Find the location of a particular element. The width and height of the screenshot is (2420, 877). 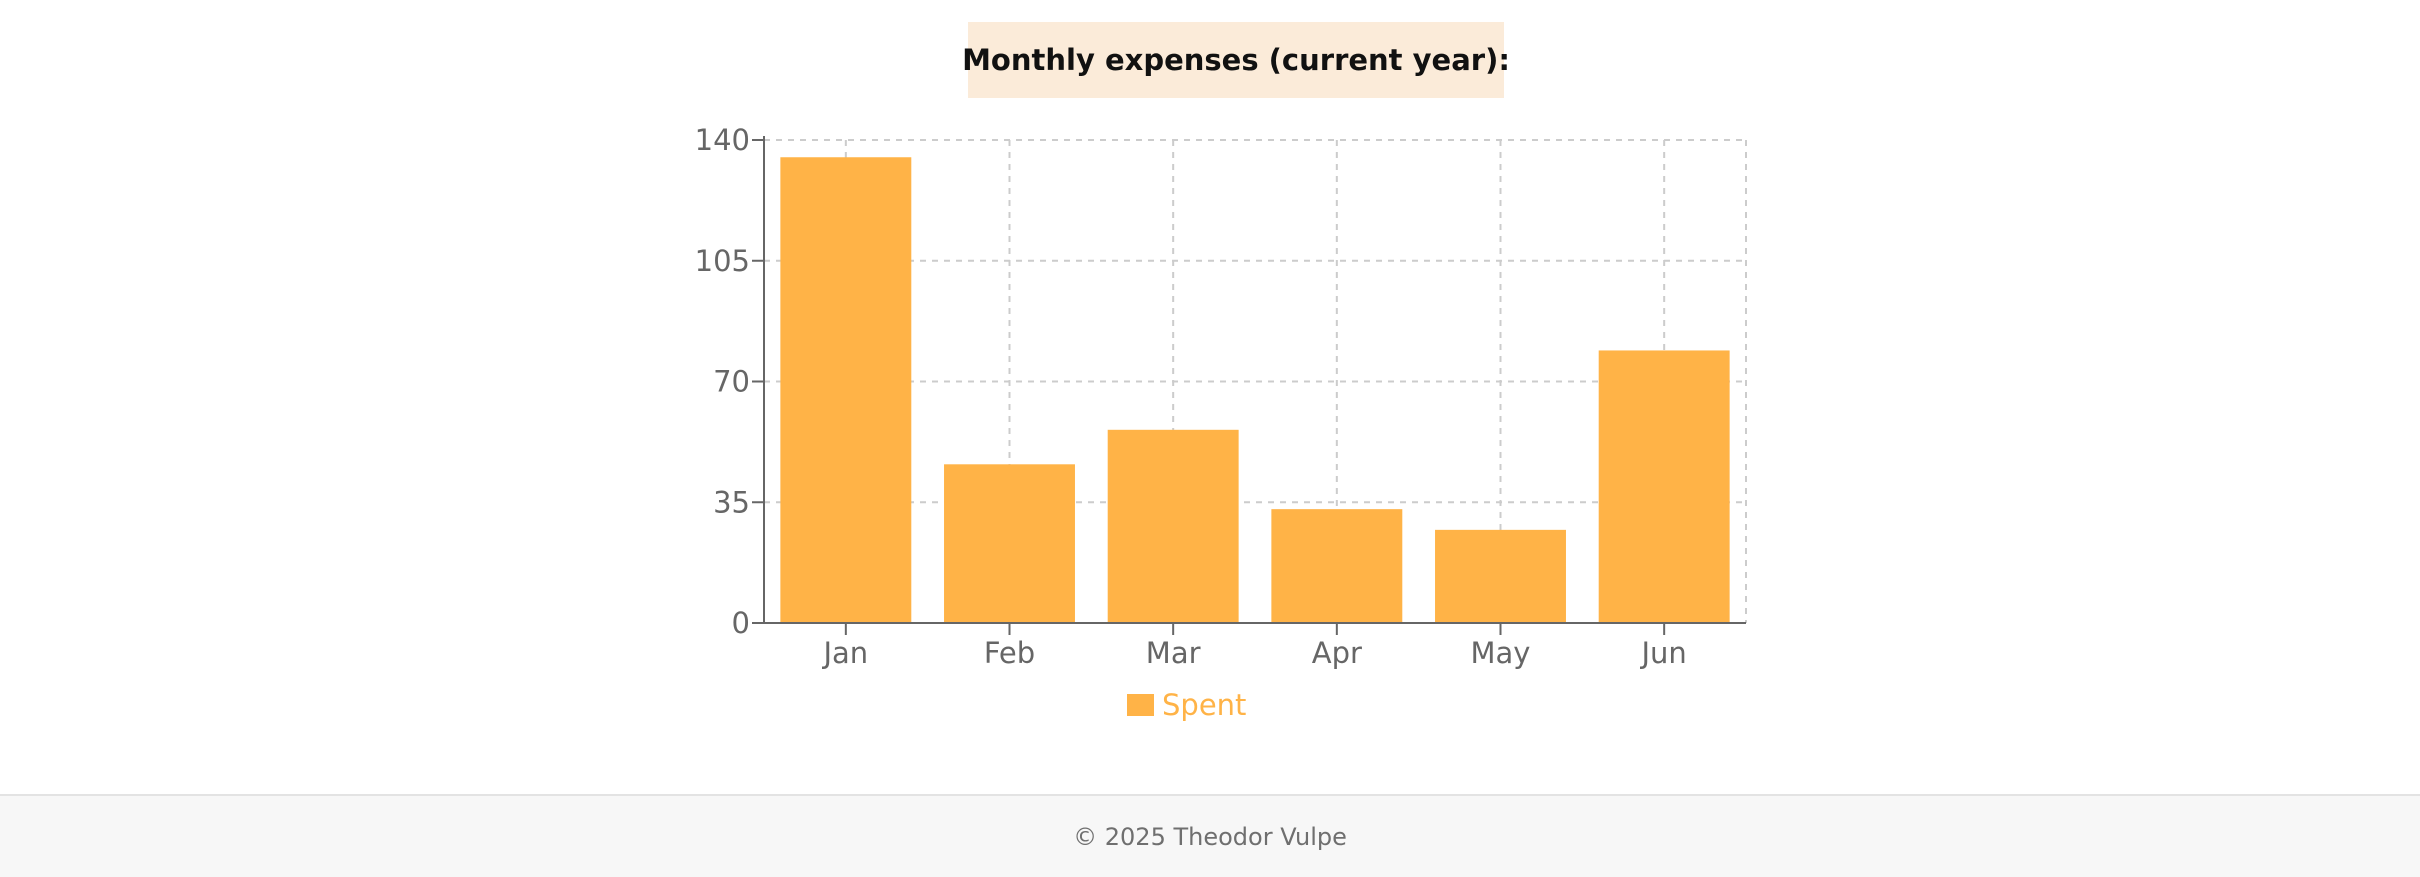

bar-apr is located at coordinates (1337, 566).